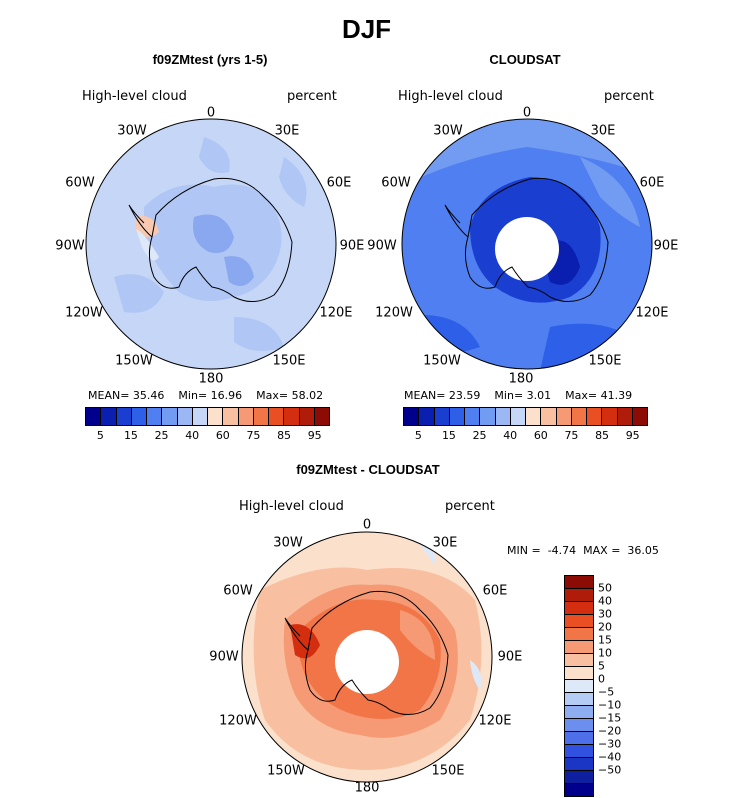  Describe the element at coordinates (605, 653) in the screenshot. I see `colorbar-tick-label: 10` at that location.